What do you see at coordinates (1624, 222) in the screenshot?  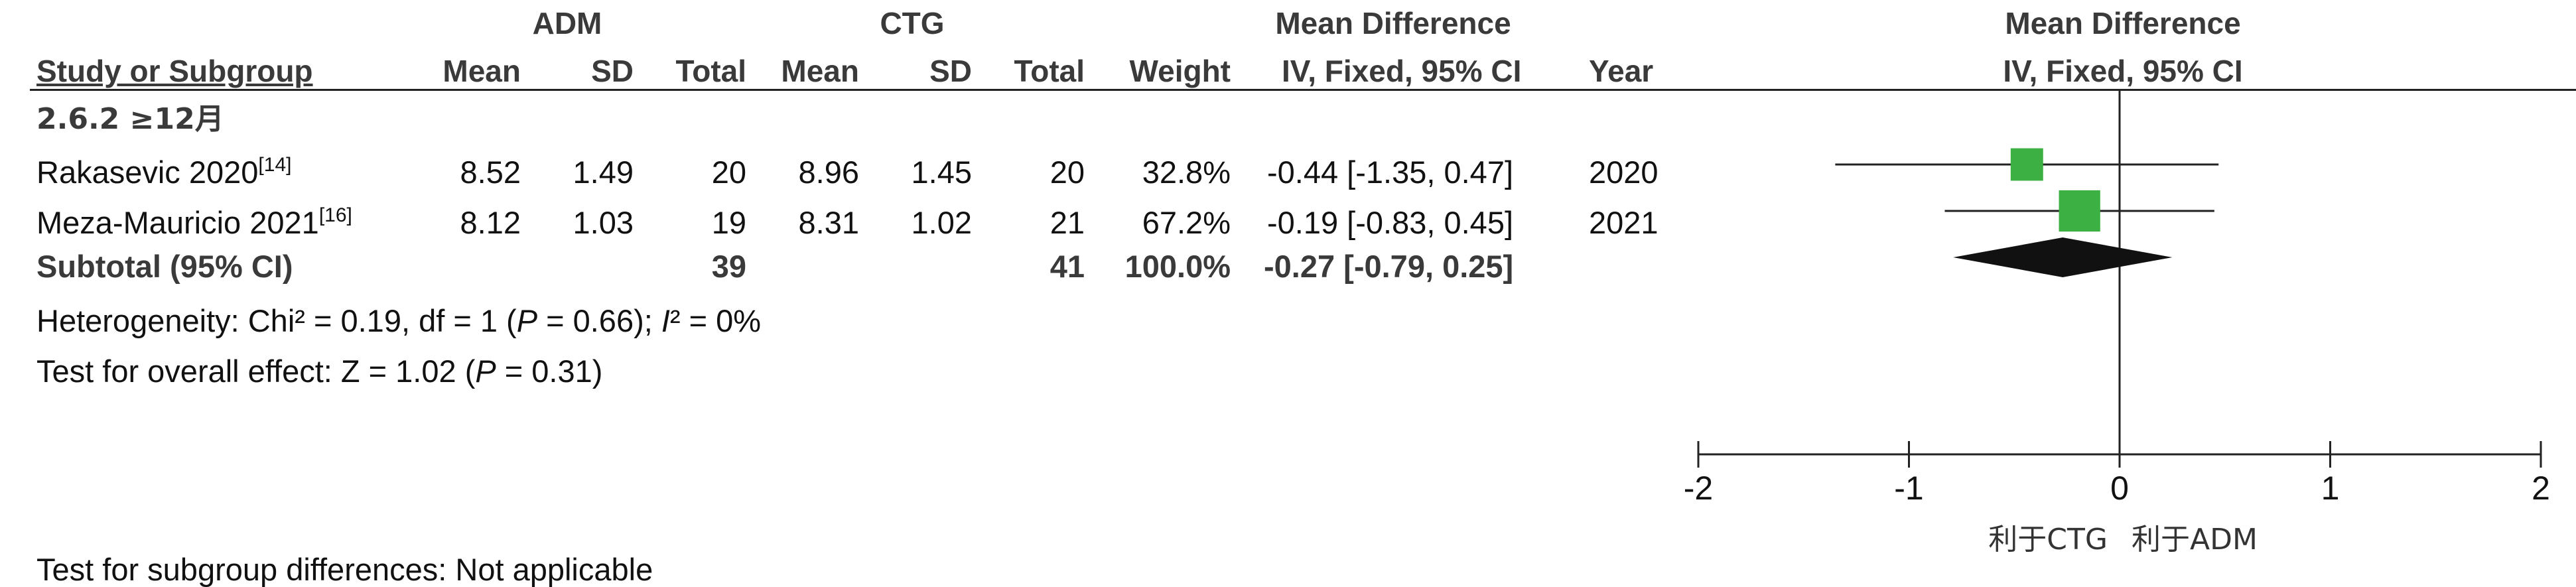 I see `study-year: 2021` at bounding box center [1624, 222].